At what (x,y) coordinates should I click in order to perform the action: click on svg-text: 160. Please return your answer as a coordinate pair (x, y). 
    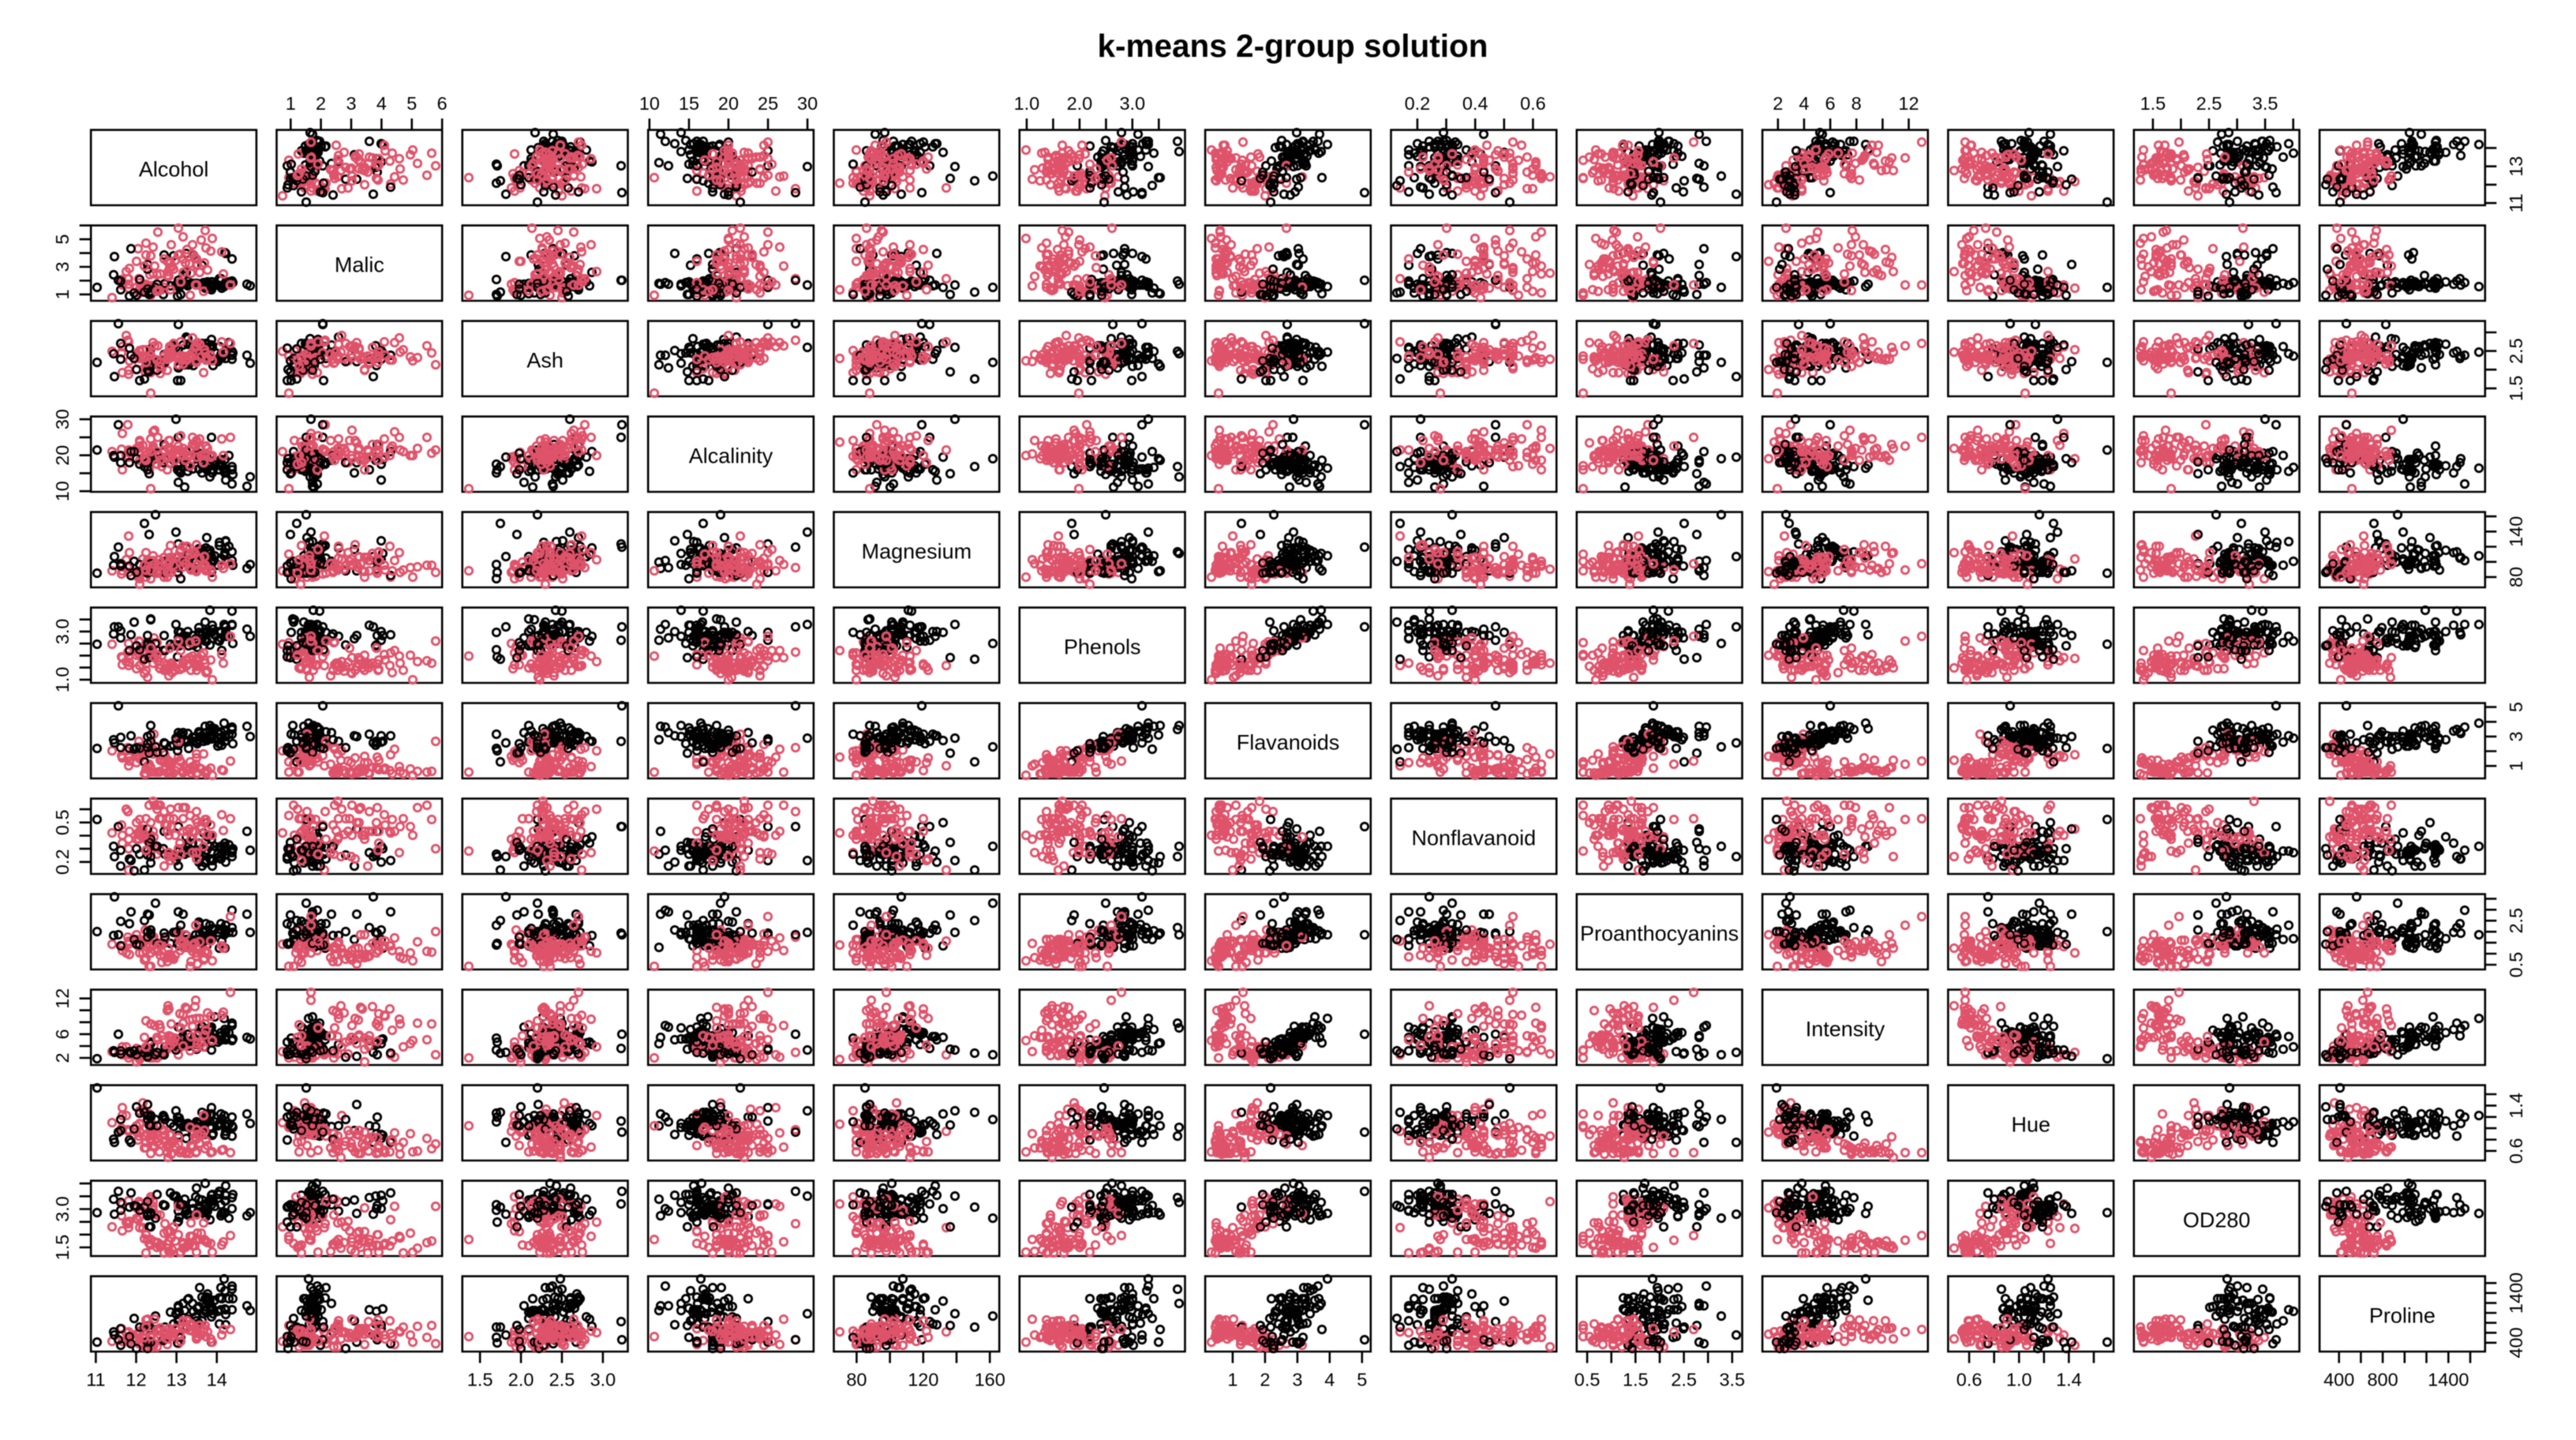
    Looking at the image, I should click on (990, 1380).